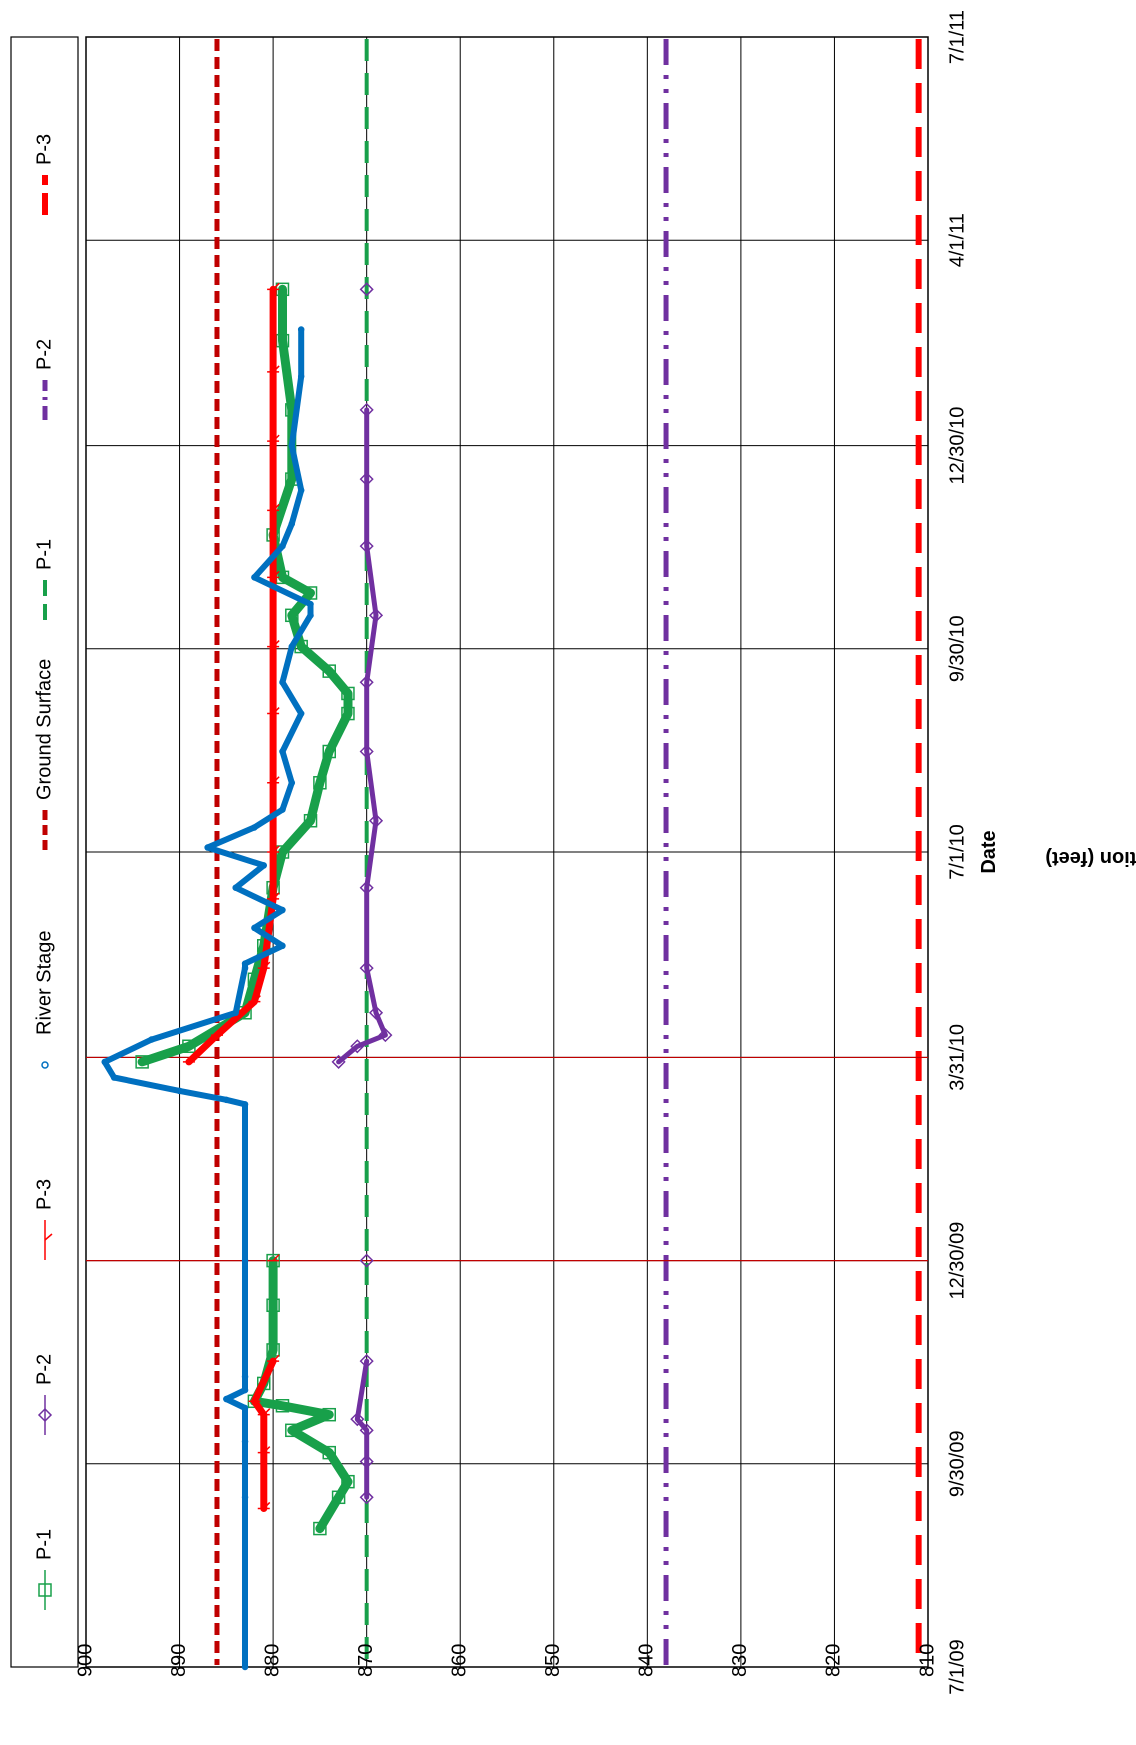  Describe the element at coordinates (834, 1660) in the screenshot. I see `y-tick-label: 820` at that location.